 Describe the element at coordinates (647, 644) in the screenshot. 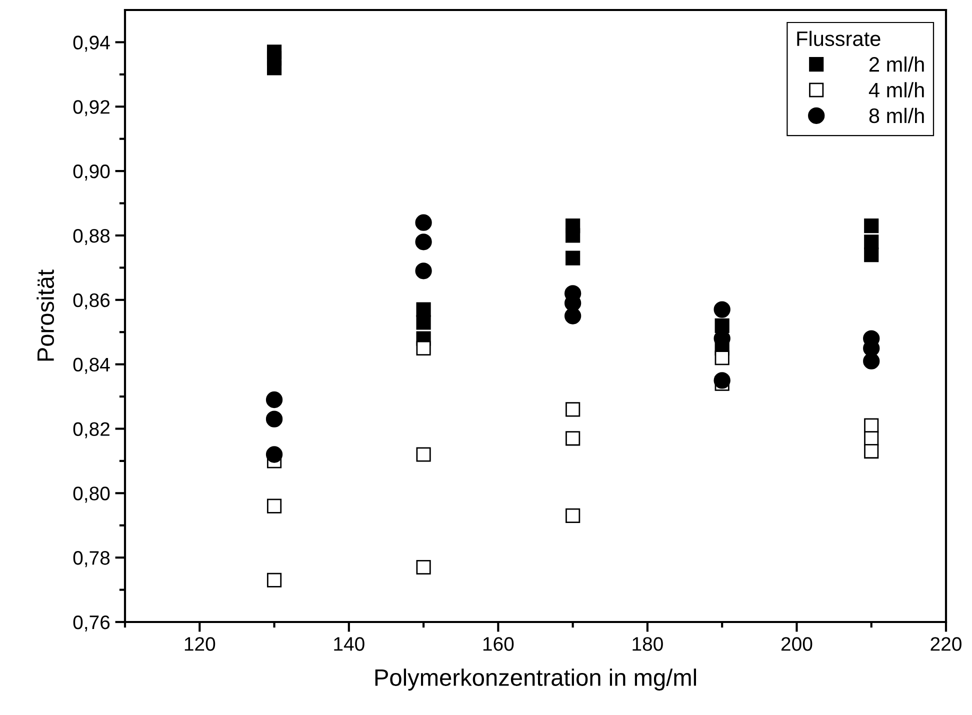

I see `x-tick-label: 180` at that location.